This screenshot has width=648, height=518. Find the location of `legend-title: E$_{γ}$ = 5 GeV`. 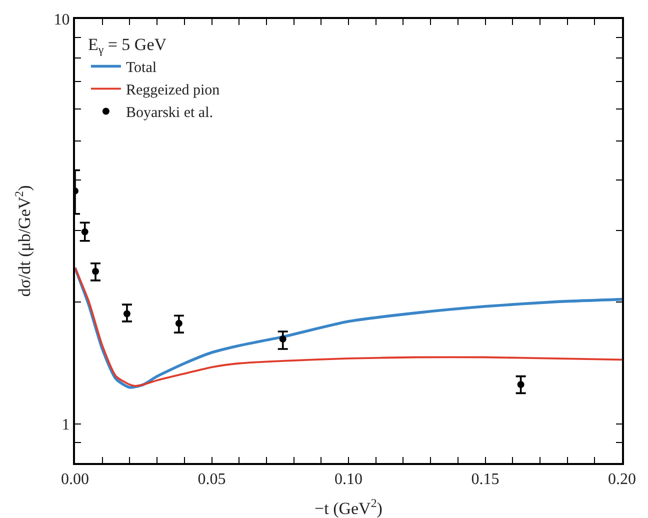

legend-title: E$_{γ}$ = 5 GeV is located at coordinates (128, 45).